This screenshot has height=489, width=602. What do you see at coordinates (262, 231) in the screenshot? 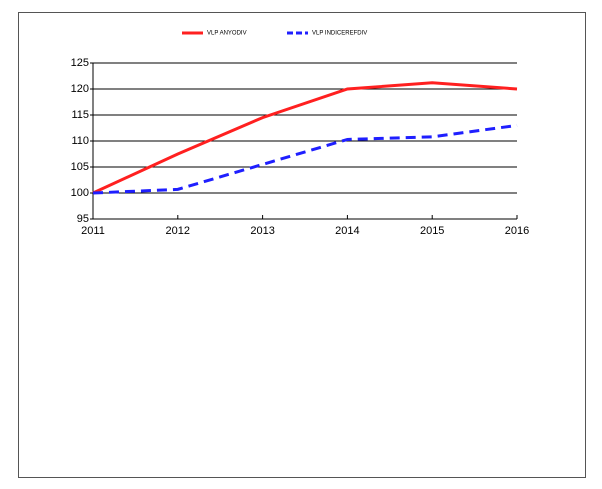
I see `x-tick-label: 2013` at bounding box center [262, 231].